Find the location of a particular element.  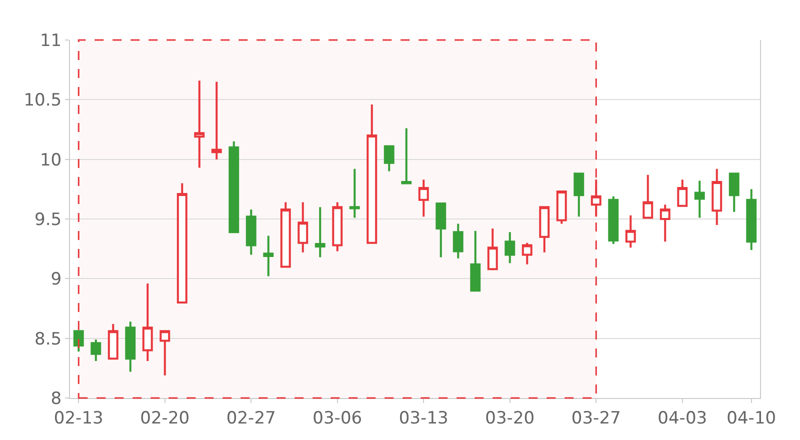

x-tick-label: 04-10 is located at coordinates (751, 418).